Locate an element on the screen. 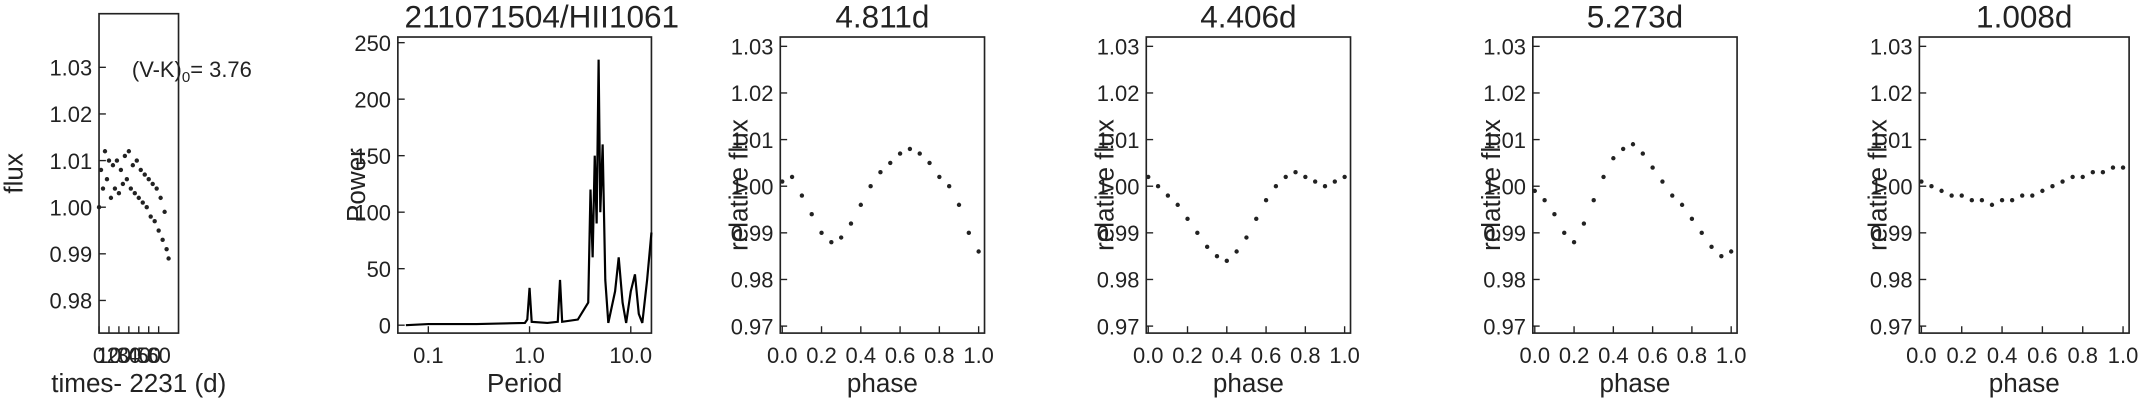  annotation-text: (V-K) is located at coordinates (157, 69).